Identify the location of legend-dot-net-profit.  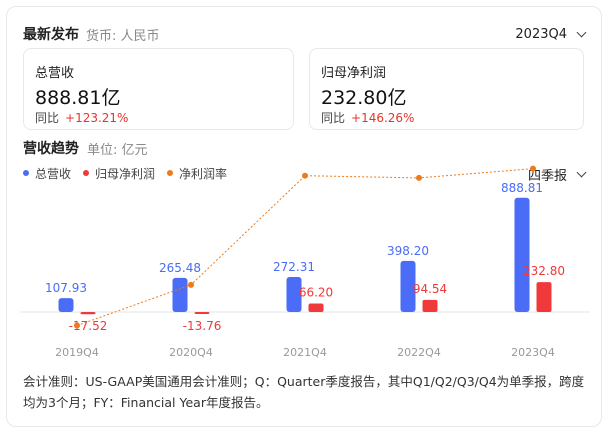
(86, 173).